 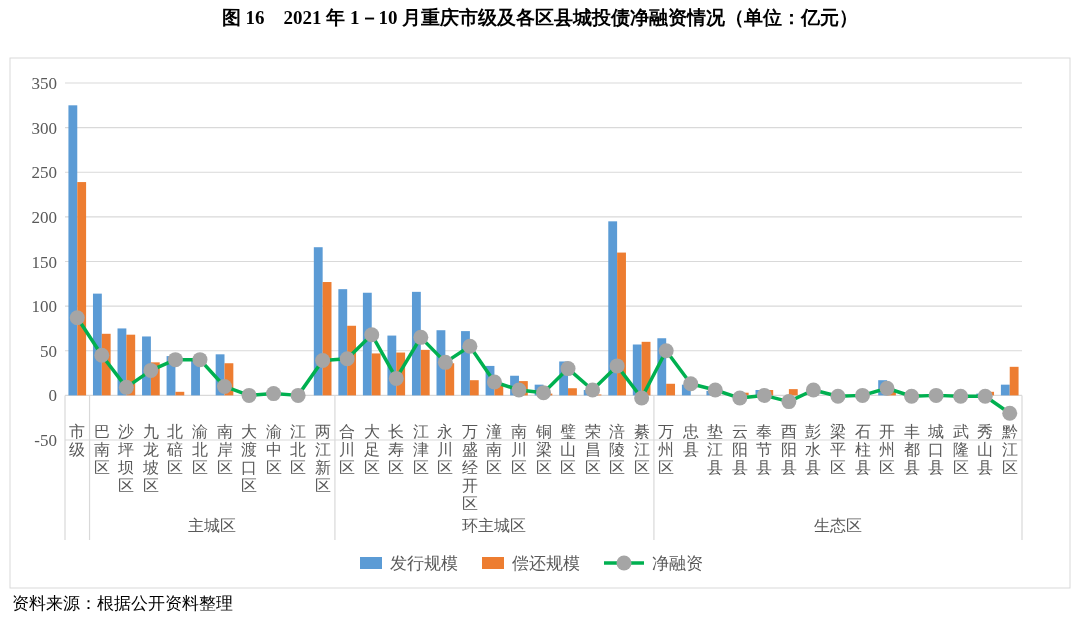 What do you see at coordinates (298, 449) in the screenshot?
I see `x-tick-label: 江北区` at bounding box center [298, 449].